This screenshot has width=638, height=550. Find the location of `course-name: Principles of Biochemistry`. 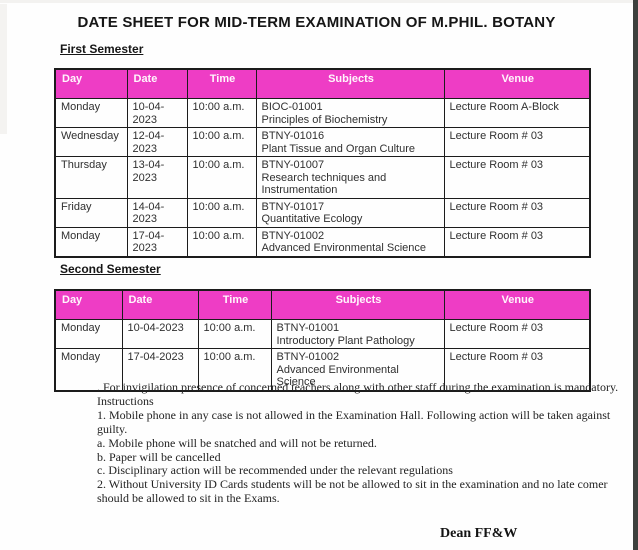

course-name: Principles of Biochemistry is located at coordinates (324, 119).